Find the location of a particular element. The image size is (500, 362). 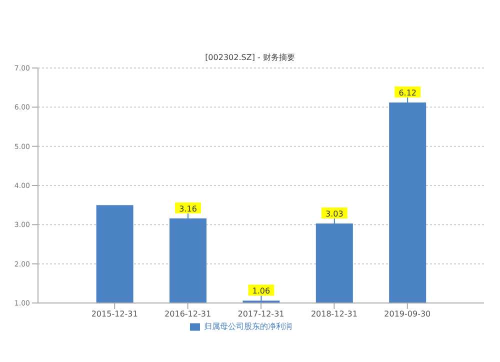

x-tick-label: 2016-12-31 is located at coordinates (188, 314).